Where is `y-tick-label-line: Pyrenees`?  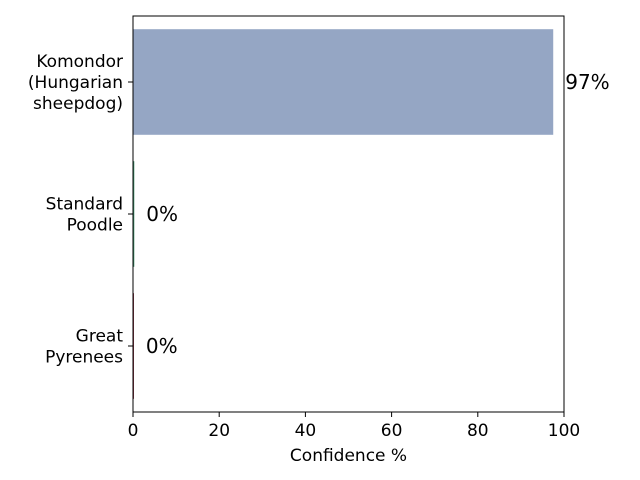 y-tick-label-line: Pyrenees is located at coordinates (84, 358).